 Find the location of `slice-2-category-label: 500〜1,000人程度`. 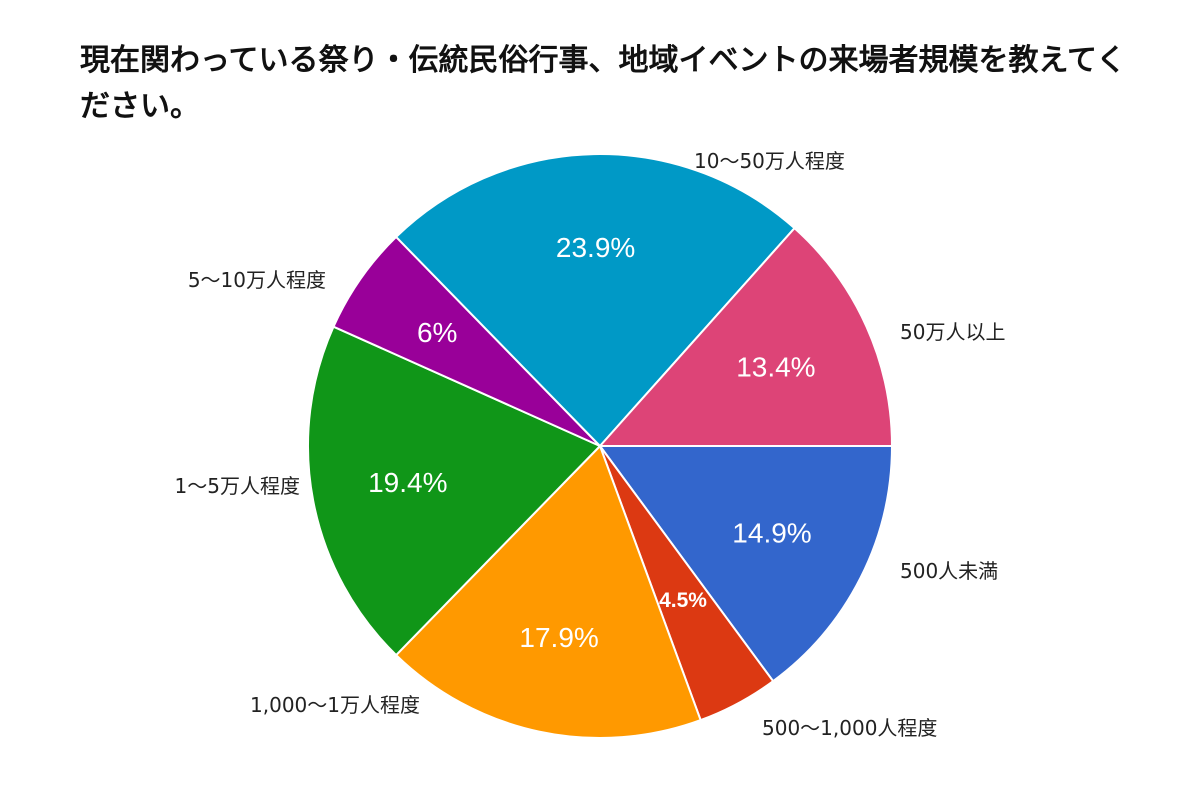

slice-2-category-label: 500〜1,000人程度 is located at coordinates (849, 728).